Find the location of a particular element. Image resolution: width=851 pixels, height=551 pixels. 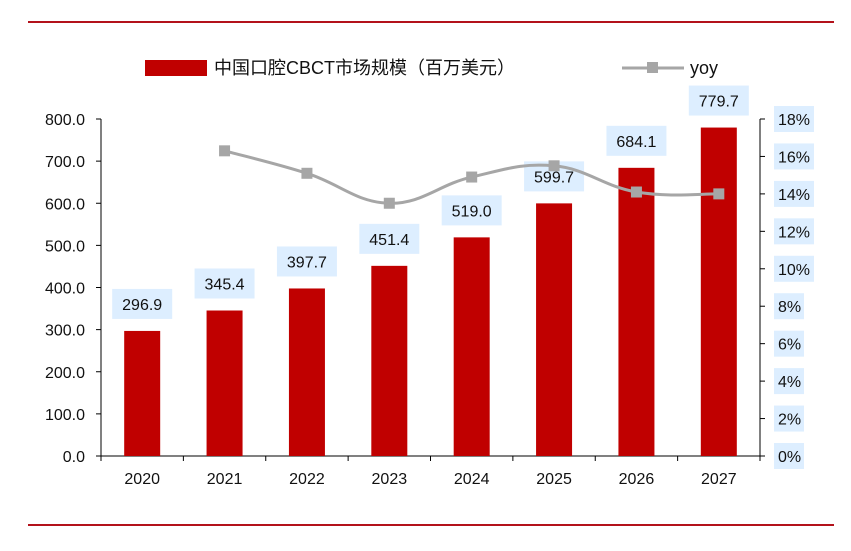

x-tick-label: 2024 is located at coordinates (472, 479).